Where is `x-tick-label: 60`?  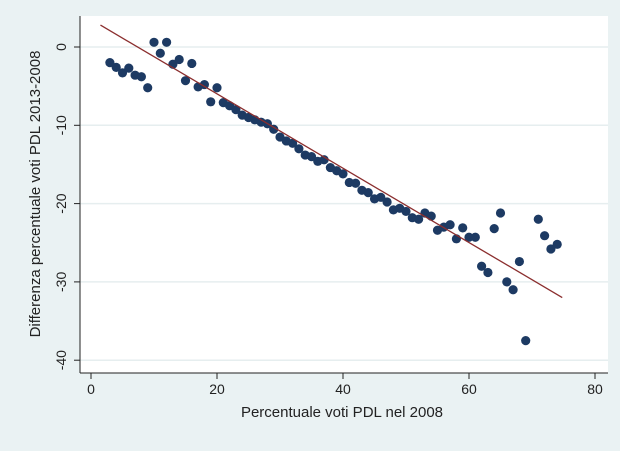 x-tick-label: 60 is located at coordinates (469, 389).